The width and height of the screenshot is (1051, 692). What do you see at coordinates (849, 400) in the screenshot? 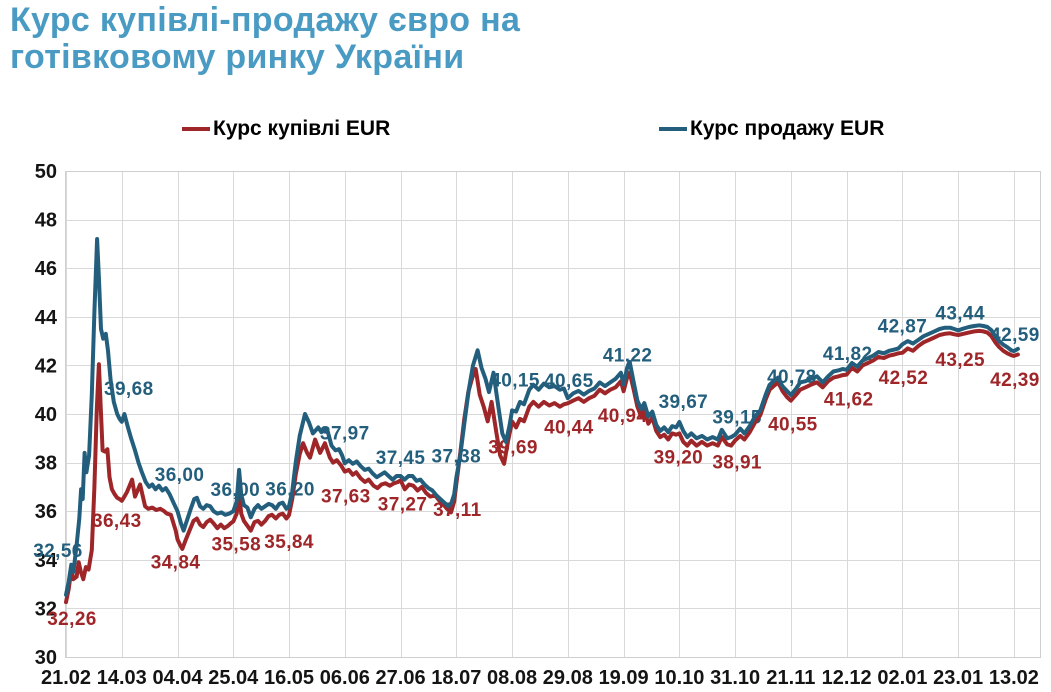
I see `point-label-buy-12.12: 41,62` at bounding box center [849, 400].